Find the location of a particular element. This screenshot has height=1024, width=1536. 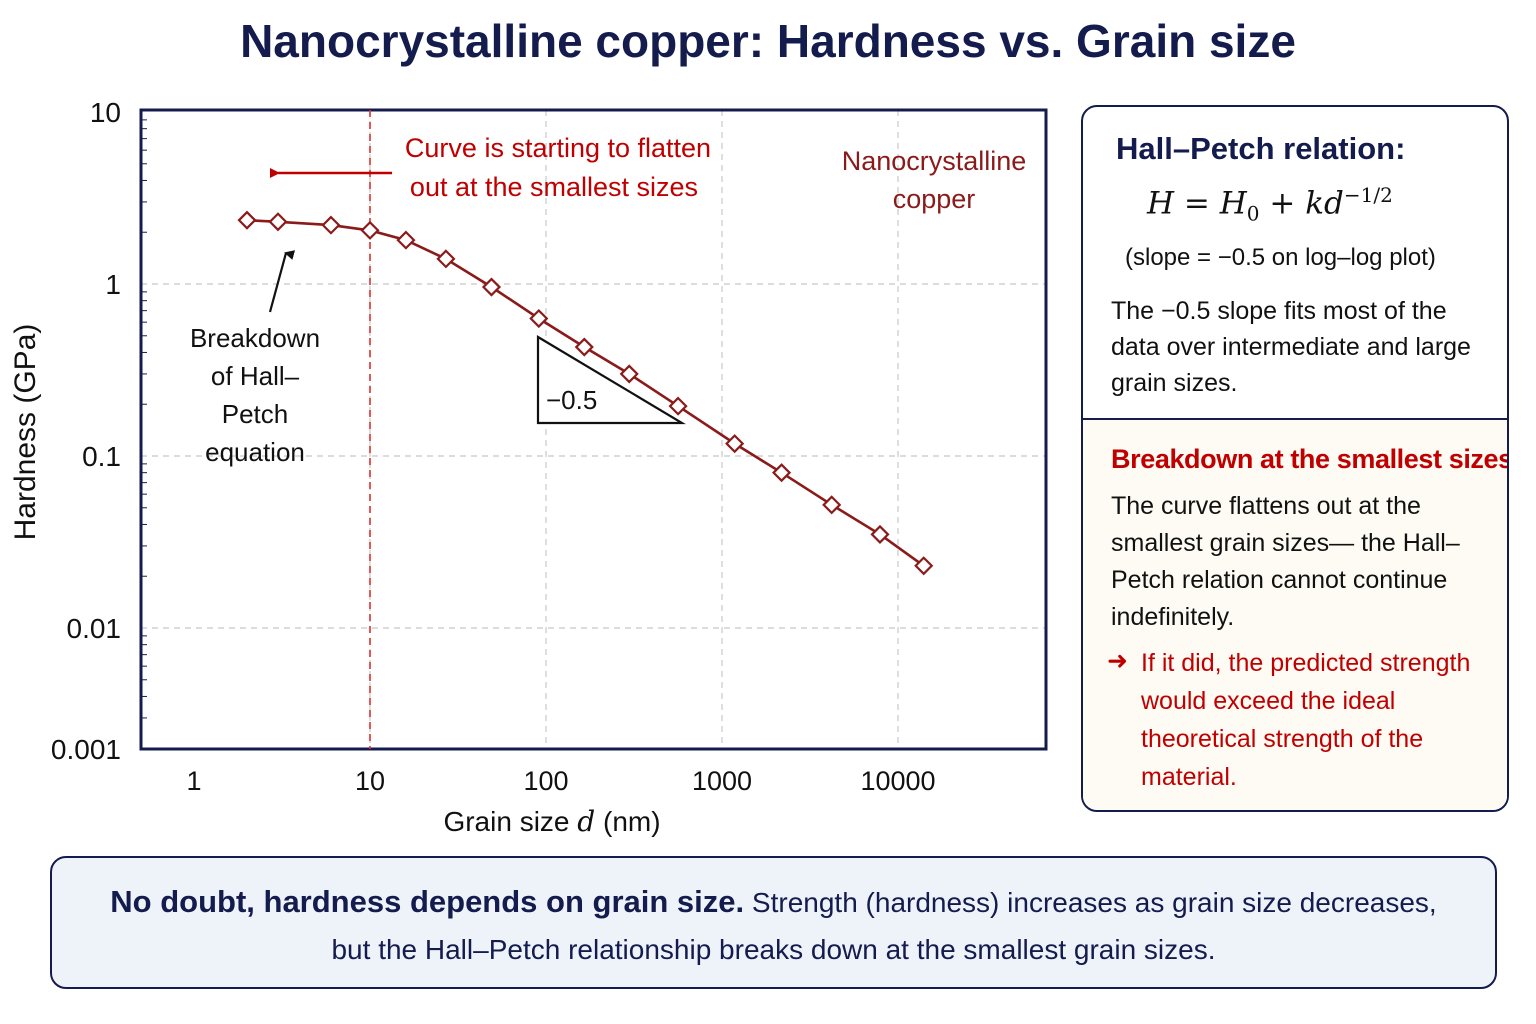

y-tick-label: 10 is located at coordinates (105, 112).